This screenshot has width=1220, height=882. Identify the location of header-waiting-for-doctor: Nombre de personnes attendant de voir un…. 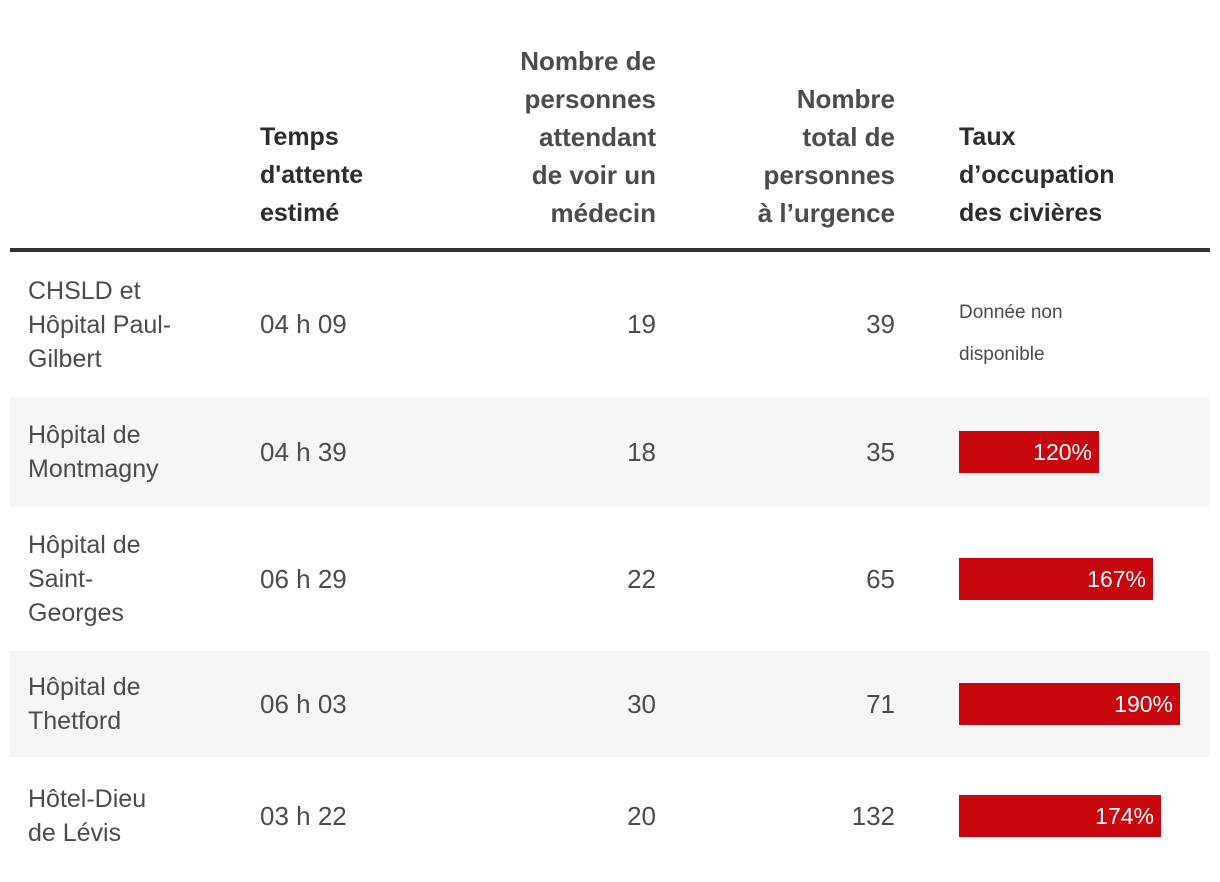
(588, 137).